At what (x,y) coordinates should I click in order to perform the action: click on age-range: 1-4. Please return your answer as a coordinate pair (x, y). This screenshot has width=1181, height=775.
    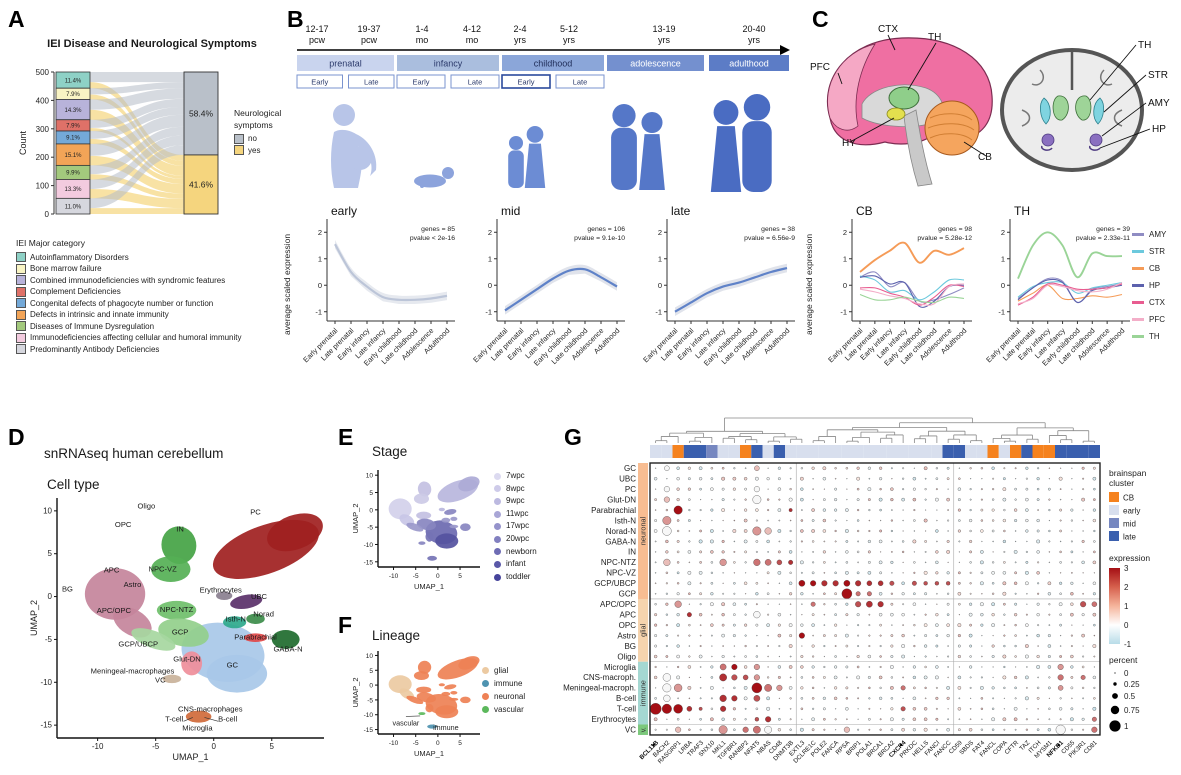
    Looking at the image, I should click on (421, 29).